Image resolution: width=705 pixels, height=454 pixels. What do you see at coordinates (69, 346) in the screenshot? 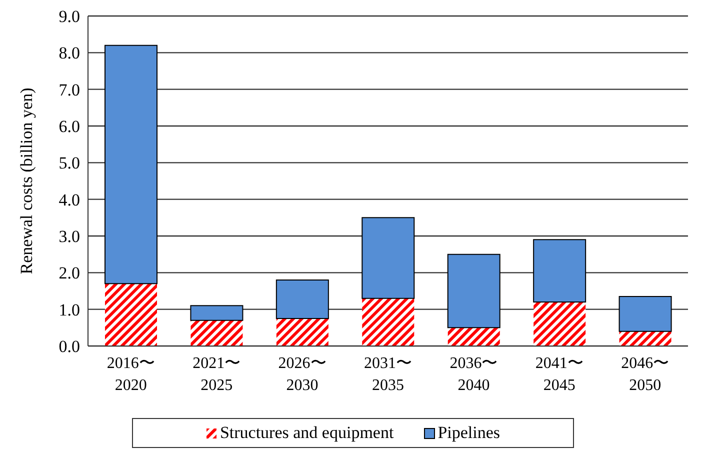
I see `y-tick-label: 0.0` at bounding box center [69, 346].